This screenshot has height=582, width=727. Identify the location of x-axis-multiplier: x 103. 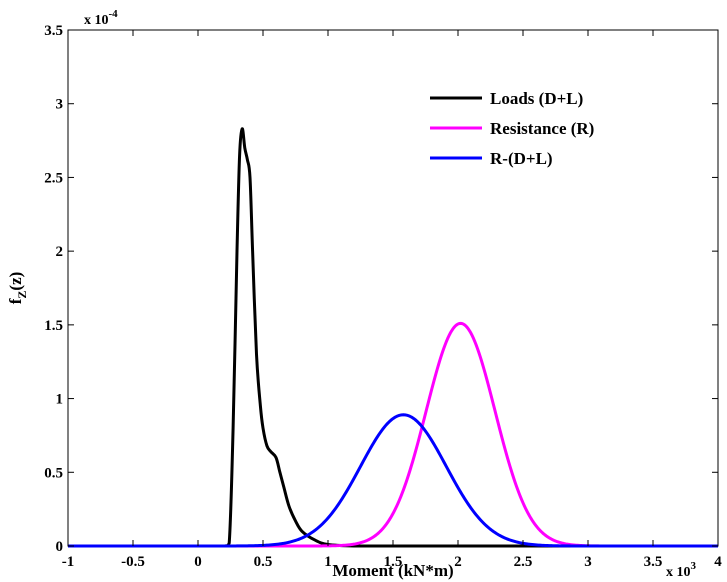
(681, 570).